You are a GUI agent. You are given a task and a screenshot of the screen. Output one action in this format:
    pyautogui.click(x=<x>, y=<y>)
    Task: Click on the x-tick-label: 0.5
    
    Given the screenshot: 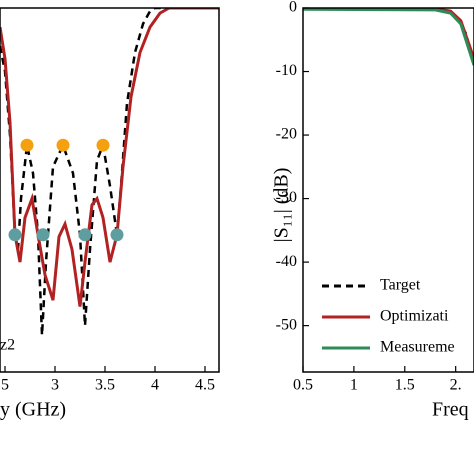 What is the action you would take?
    pyautogui.click(x=303, y=385)
    